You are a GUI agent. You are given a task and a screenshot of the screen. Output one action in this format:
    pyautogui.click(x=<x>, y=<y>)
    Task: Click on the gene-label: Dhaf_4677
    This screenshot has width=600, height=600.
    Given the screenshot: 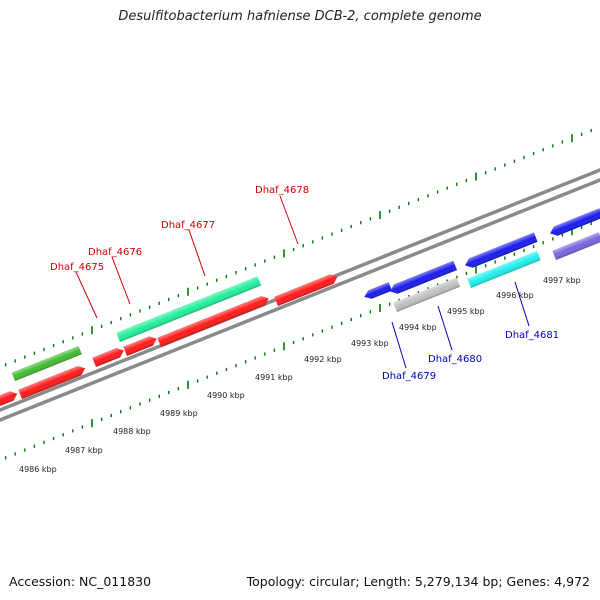 What is the action you would take?
    pyautogui.click(x=188, y=225)
    